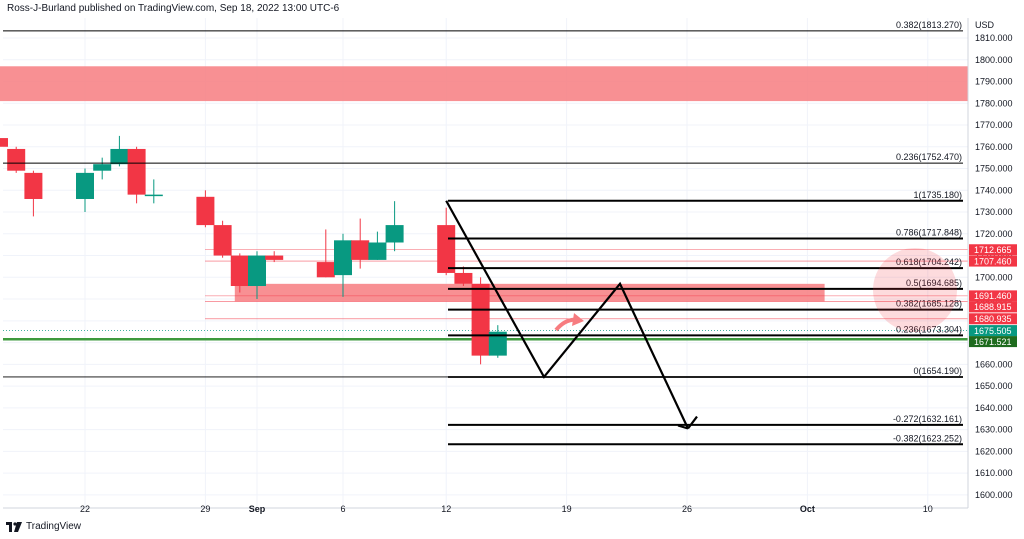 This screenshot has width=1024, height=539. I want to click on price-tag-label: 1691.460, so click(993, 296).